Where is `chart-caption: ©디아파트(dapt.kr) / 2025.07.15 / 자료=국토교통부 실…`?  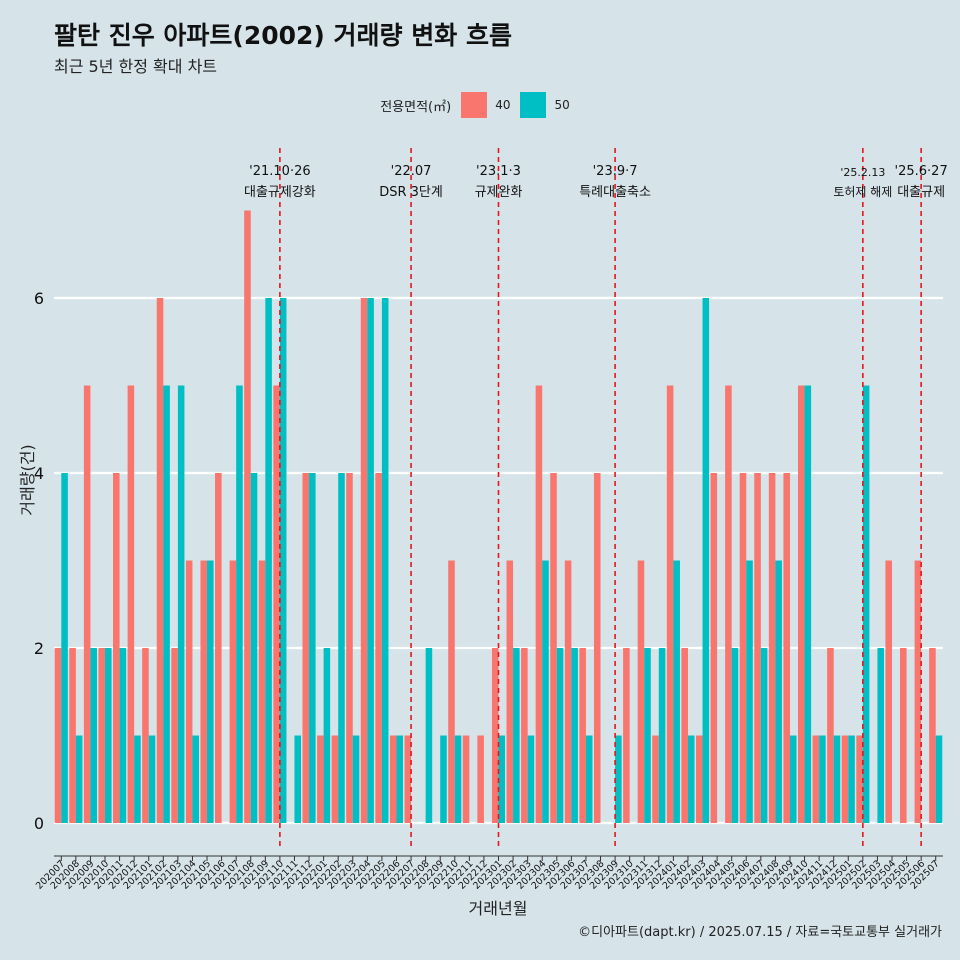 chart-caption: ©디아파트(dapt.kr) / 2025.07.15 / 자료=국토교통부 실… is located at coordinates (760, 932).